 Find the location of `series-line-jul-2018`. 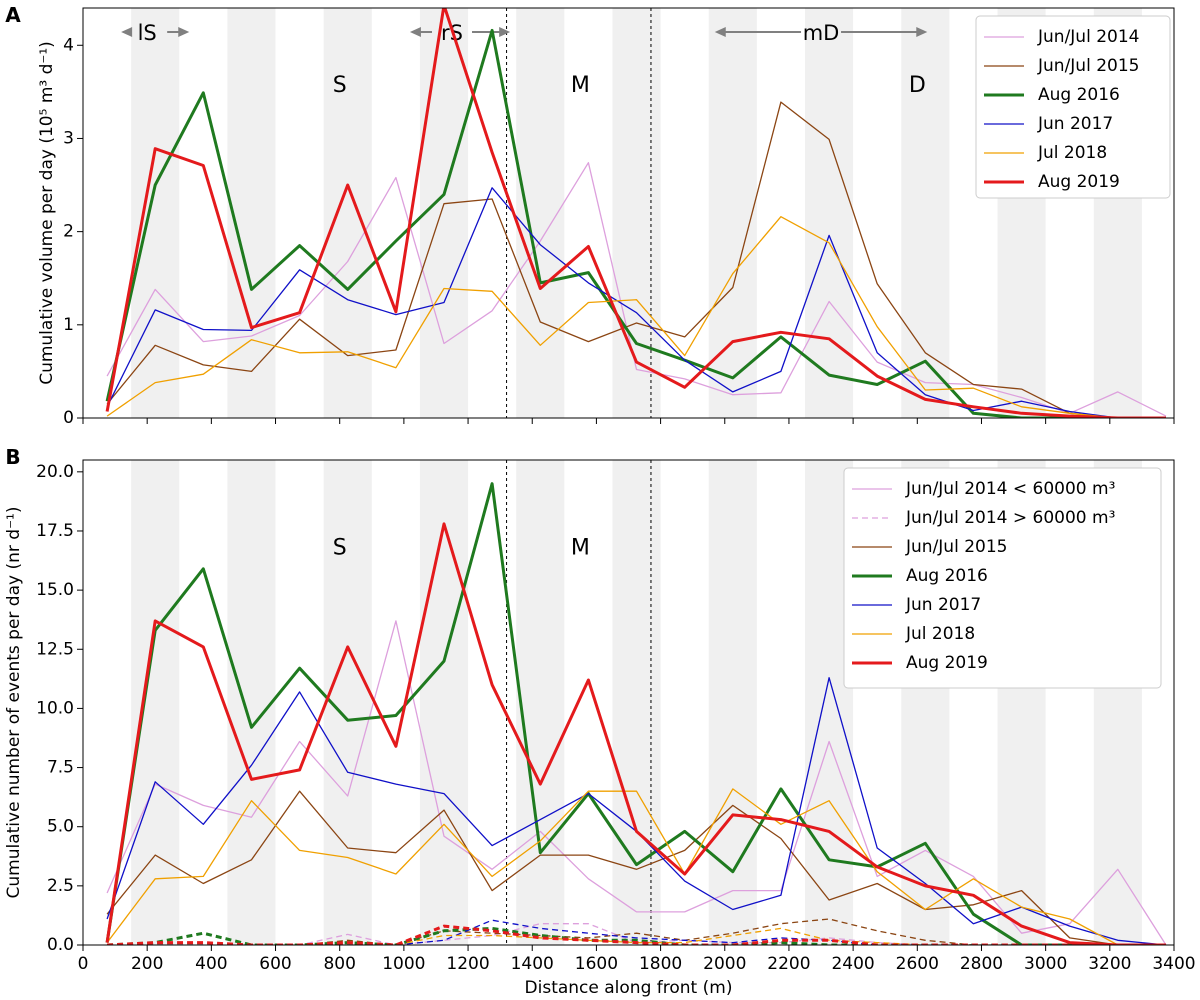

series-line-jul-2018 is located at coordinates (636, 866).